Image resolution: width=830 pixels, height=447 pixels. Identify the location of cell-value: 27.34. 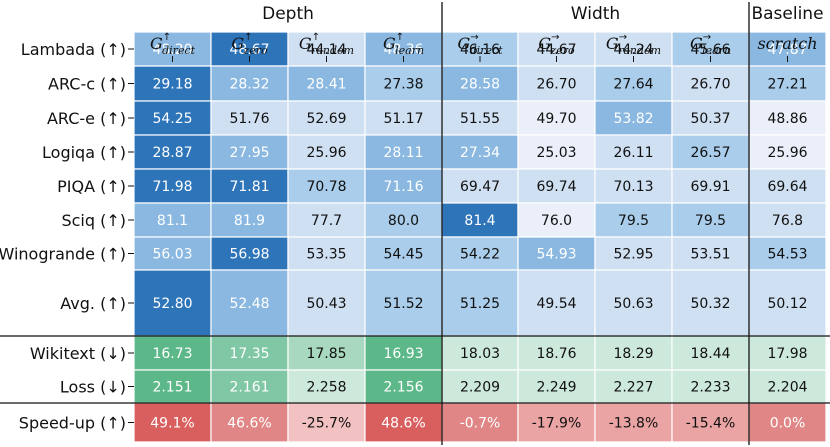
(480, 153).